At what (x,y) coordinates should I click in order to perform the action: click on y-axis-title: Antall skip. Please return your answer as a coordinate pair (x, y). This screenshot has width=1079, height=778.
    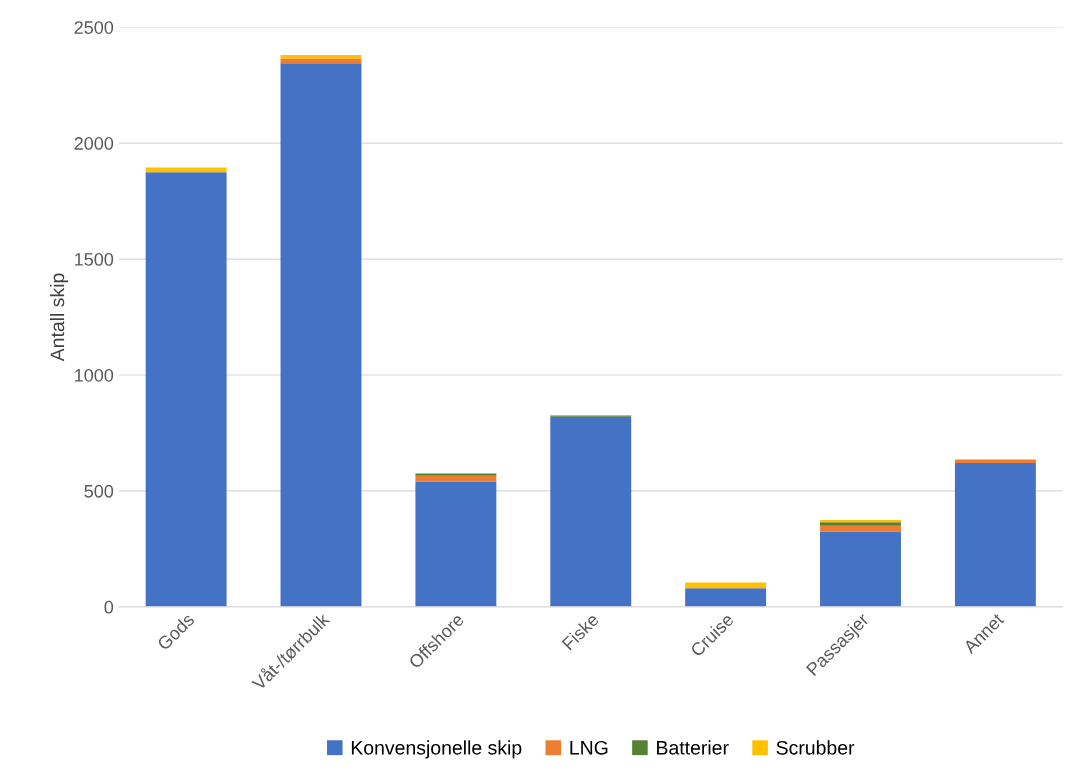
    Looking at the image, I should click on (59, 317).